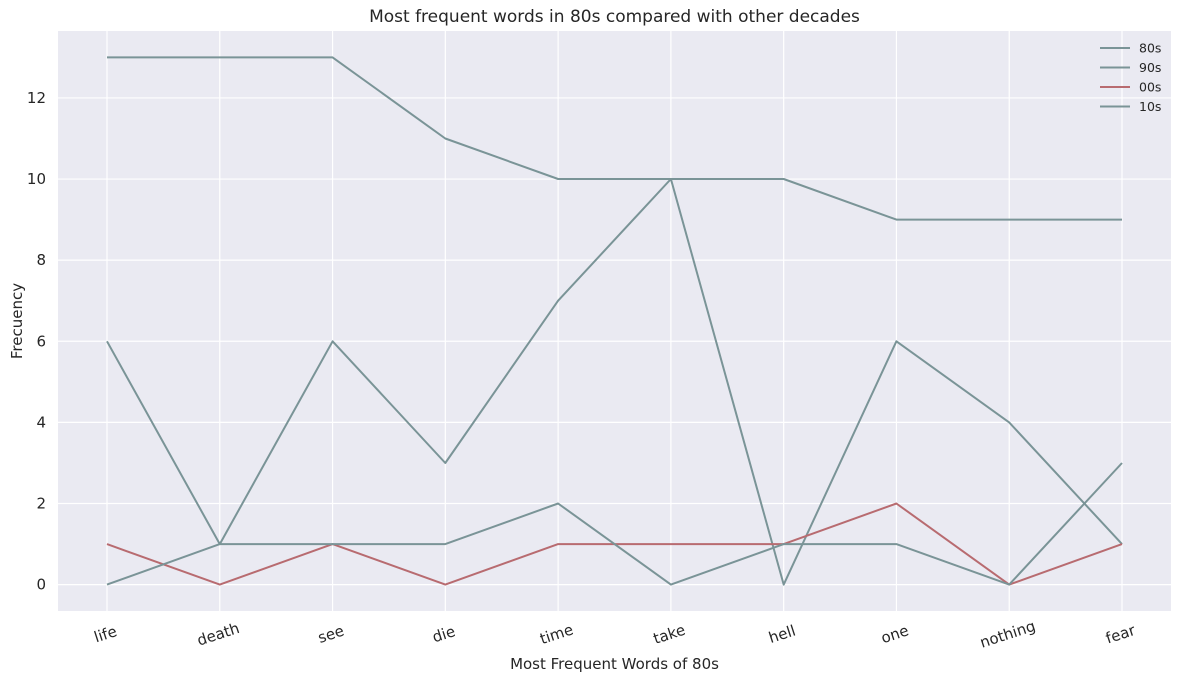  What do you see at coordinates (41, 422) in the screenshot?
I see `y-tick-label: 4` at bounding box center [41, 422].